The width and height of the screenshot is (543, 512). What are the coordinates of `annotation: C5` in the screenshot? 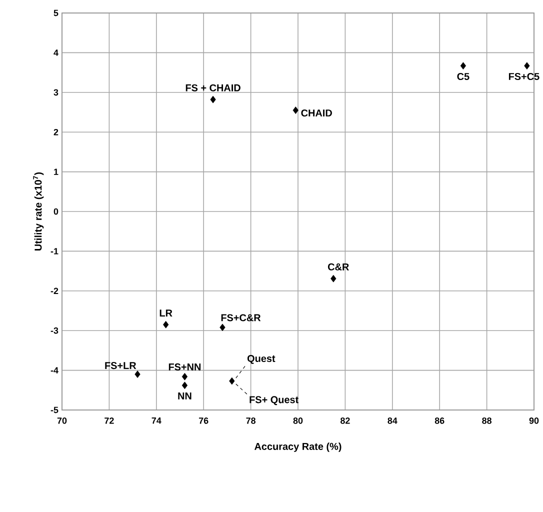 It's located at (463, 76).